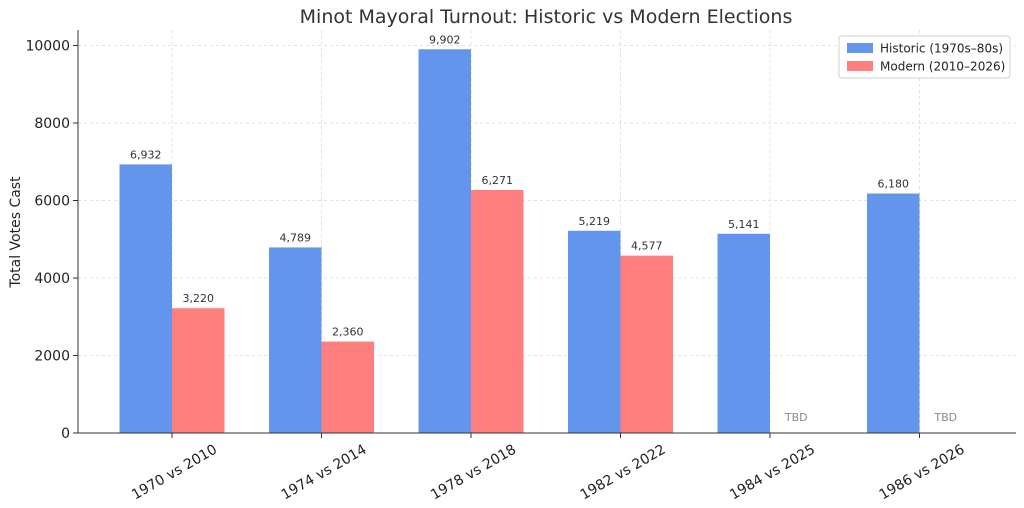 The height and width of the screenshot is (508, 1024). I want to click on x-tick-label: 1986 vs 2026, so click(922, 473).